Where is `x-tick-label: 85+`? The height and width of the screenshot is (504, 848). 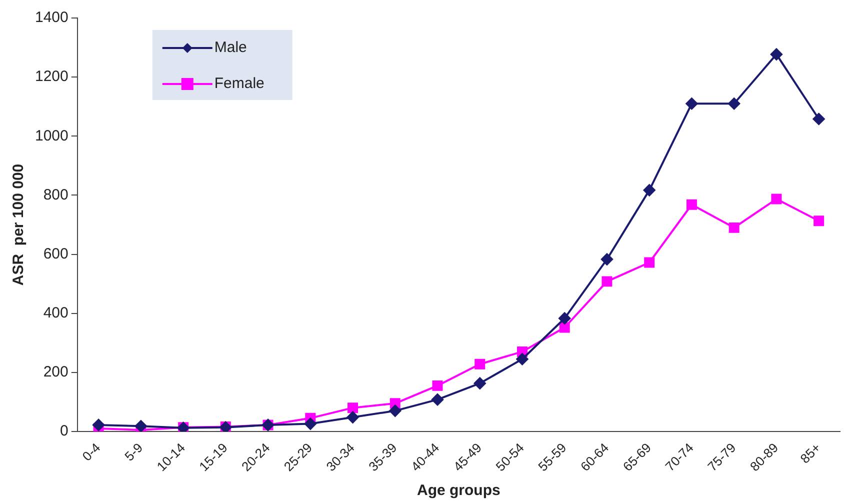 x-tick-label: 85+ is located at coordinates (810, 453).